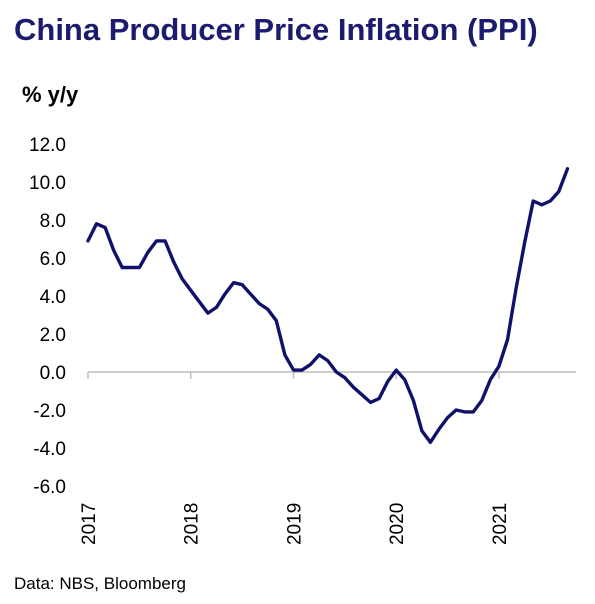 This screenshot has width=595, height=604. I want to click on y-tick-label: 6.0, so click(53, 259).